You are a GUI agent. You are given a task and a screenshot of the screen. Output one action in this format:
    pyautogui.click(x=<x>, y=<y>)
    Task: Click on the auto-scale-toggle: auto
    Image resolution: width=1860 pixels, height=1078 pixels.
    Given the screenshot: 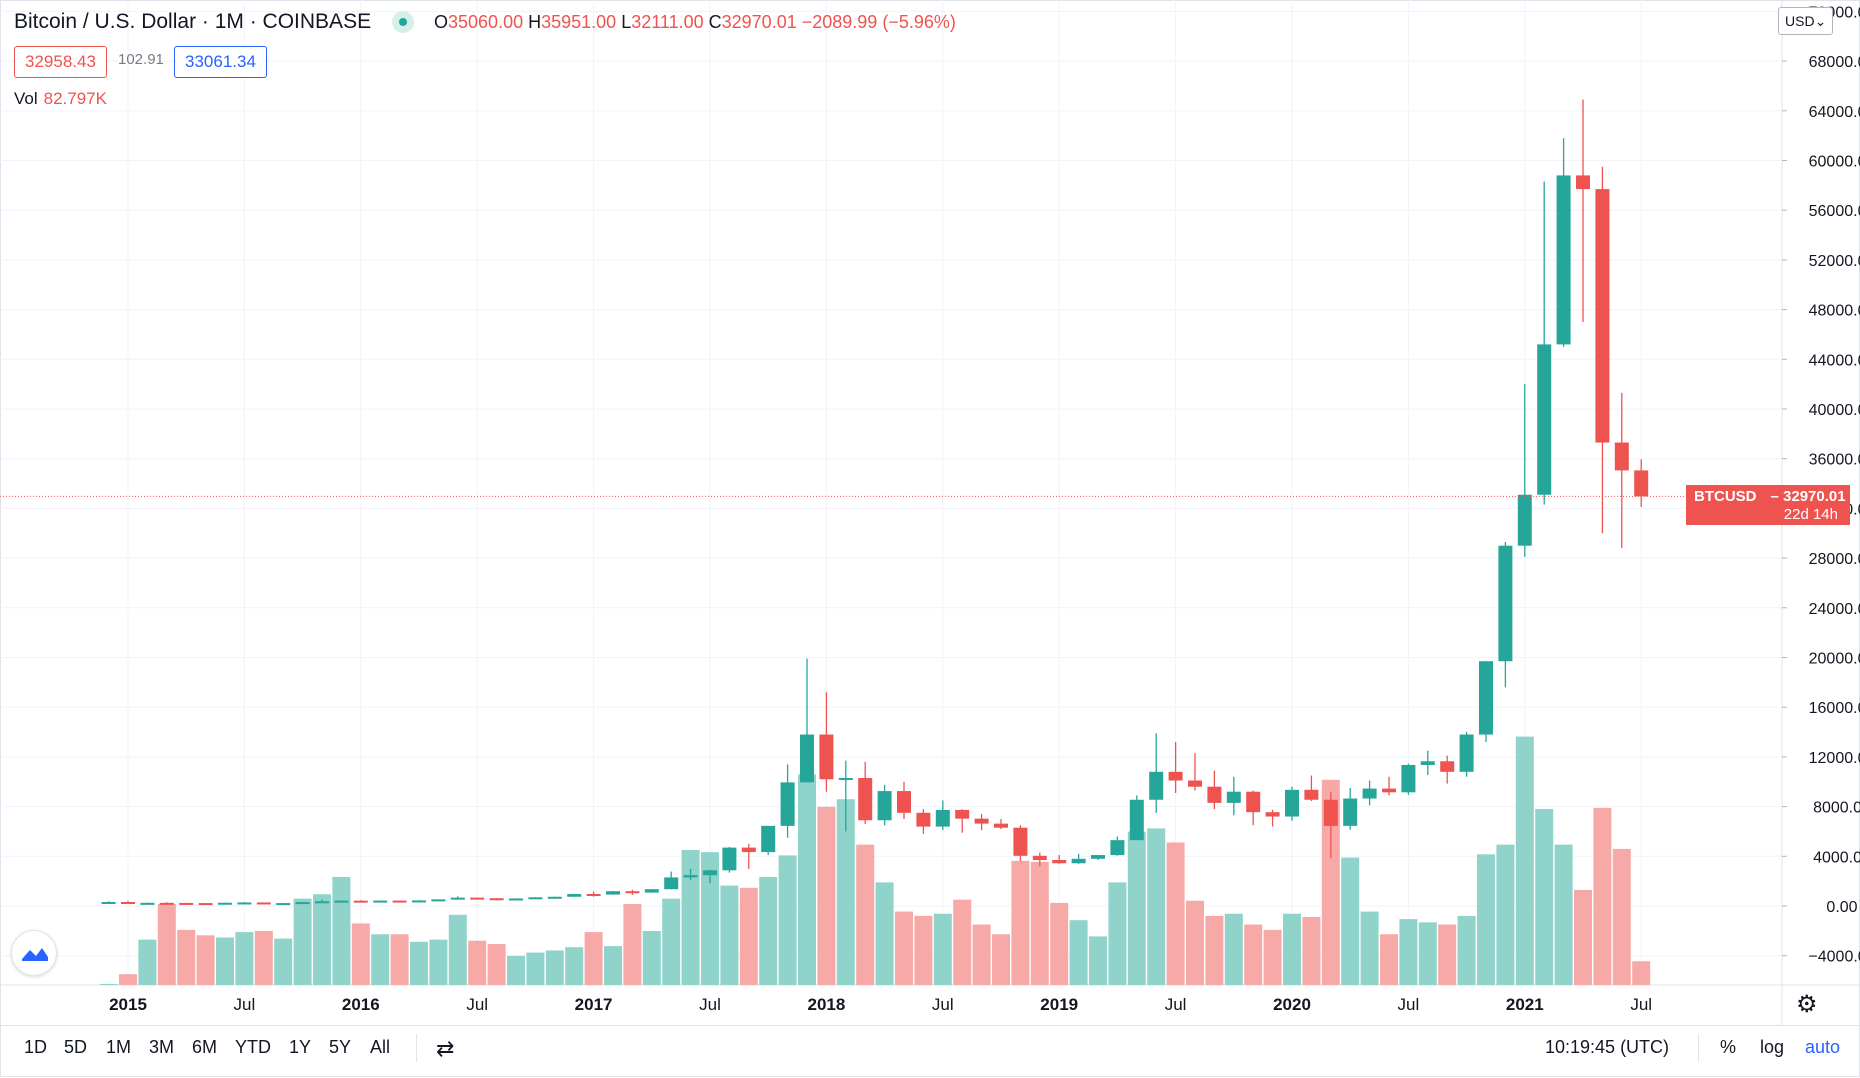 What is the action you would take?
    pyautogui.click(x=1823, y=1047)
    